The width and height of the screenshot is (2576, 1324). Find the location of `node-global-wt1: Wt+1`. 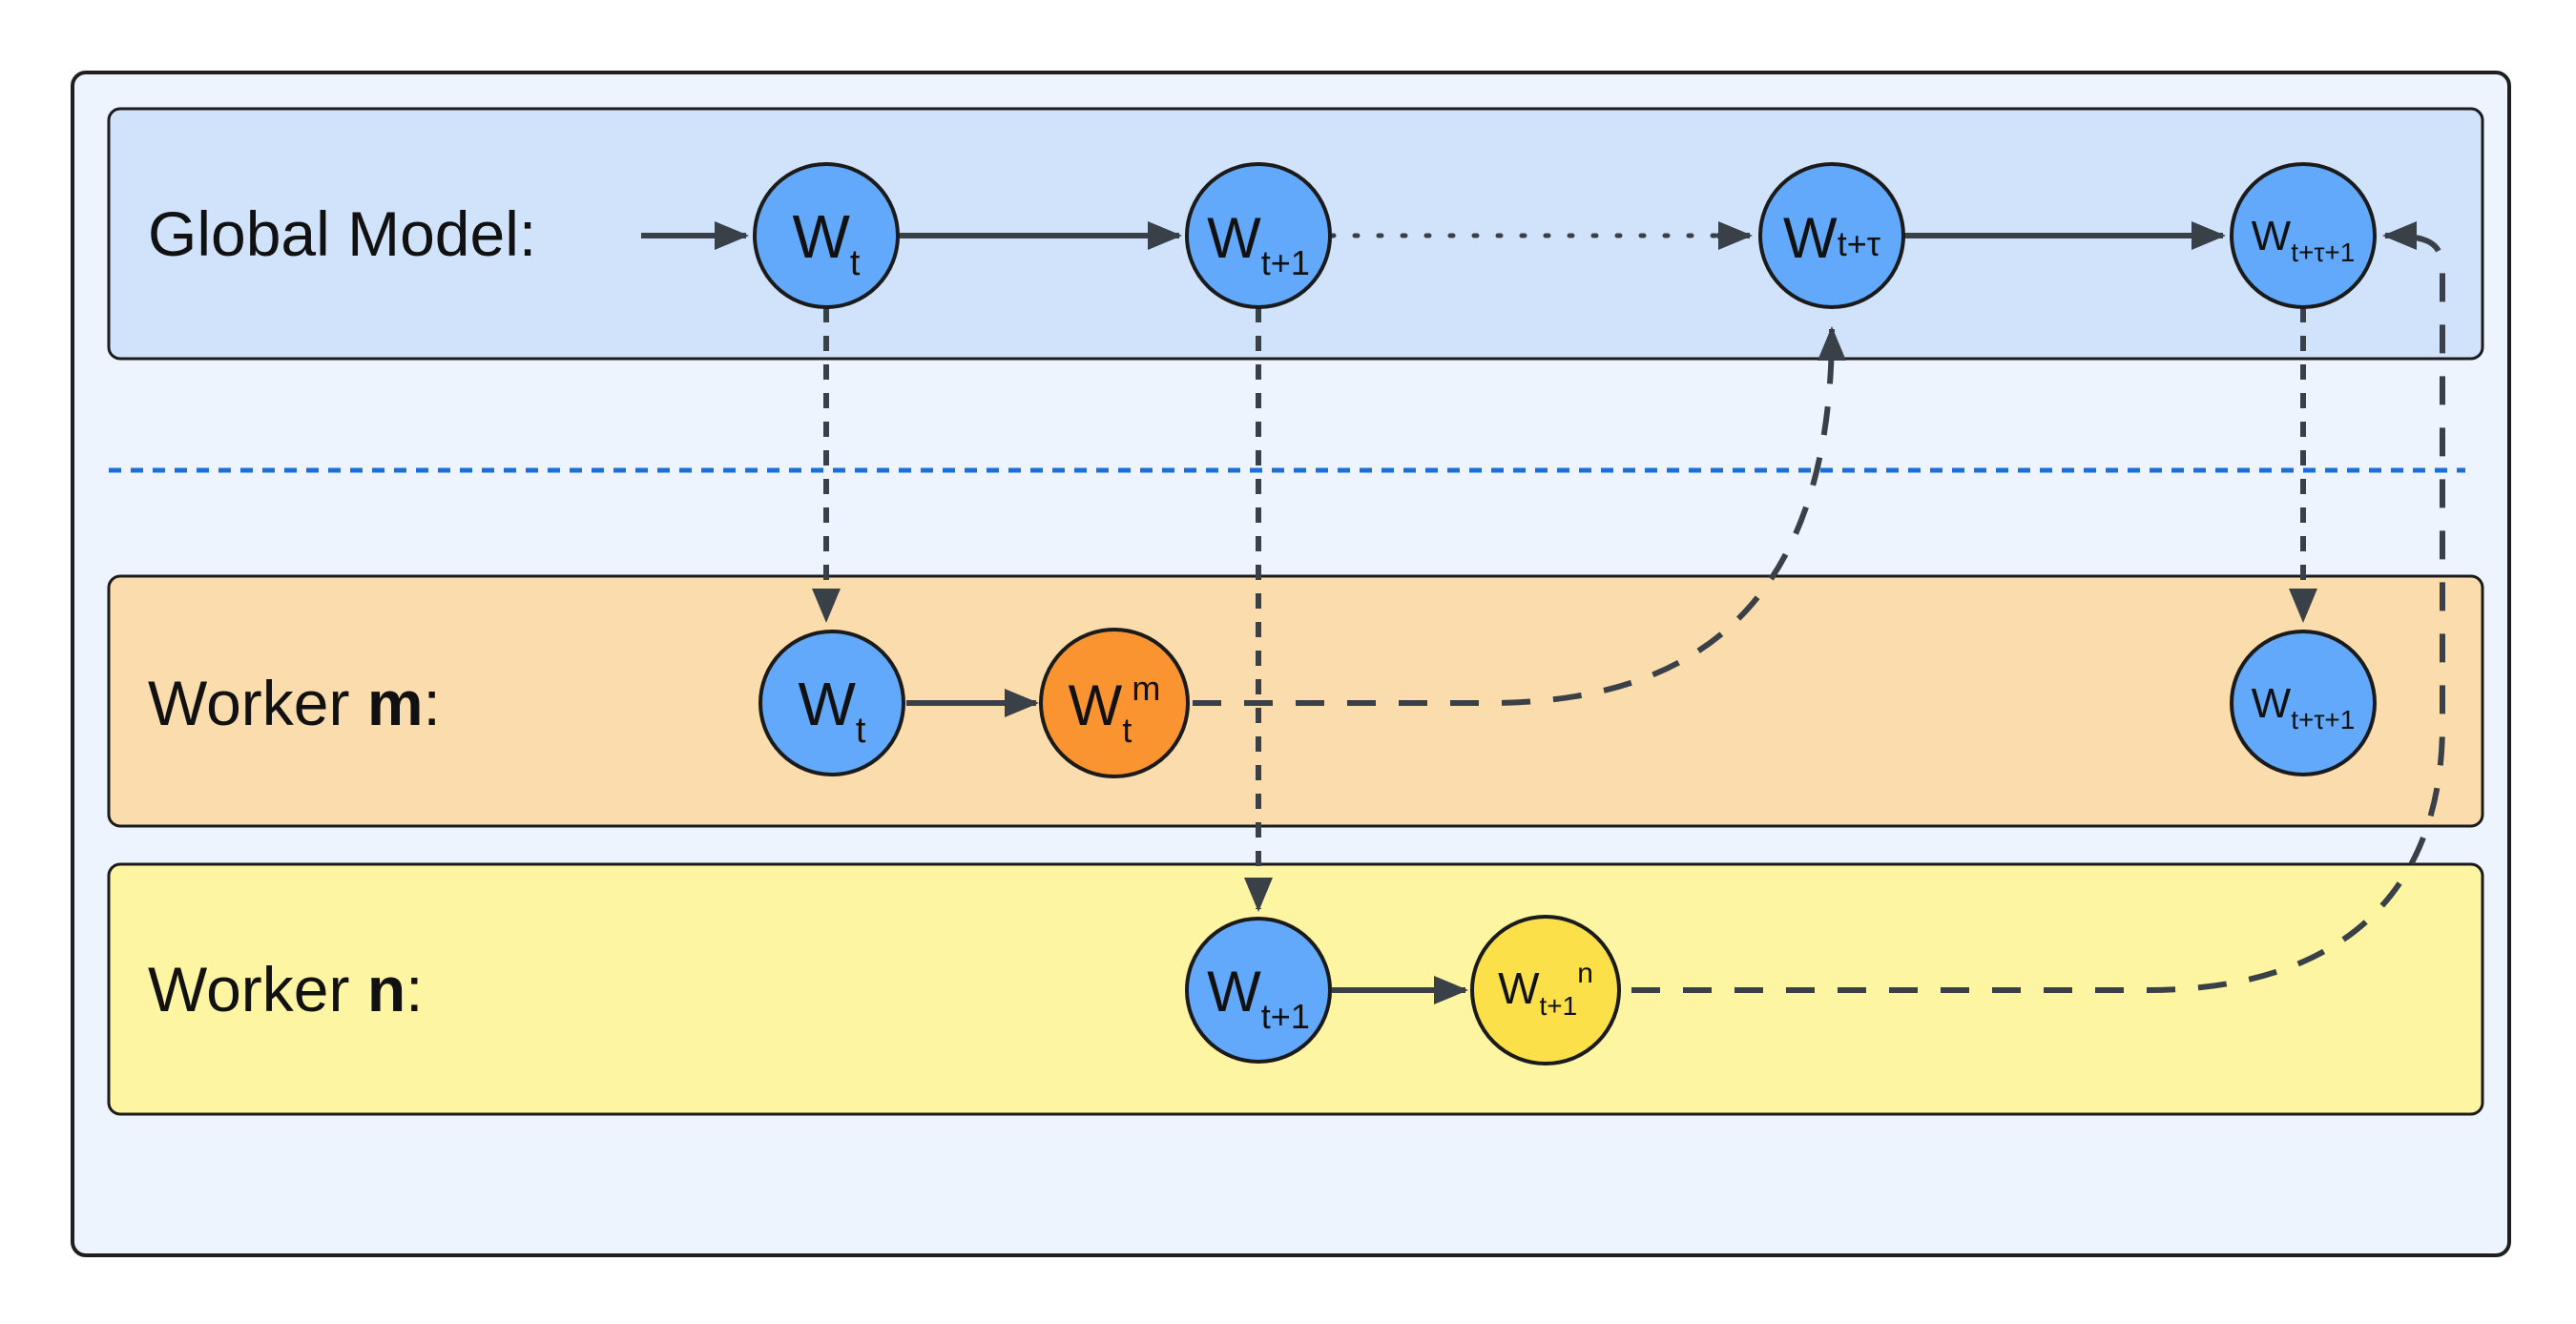

node-global-wt1: Wt+1 is located at coordinates (1258, 235).